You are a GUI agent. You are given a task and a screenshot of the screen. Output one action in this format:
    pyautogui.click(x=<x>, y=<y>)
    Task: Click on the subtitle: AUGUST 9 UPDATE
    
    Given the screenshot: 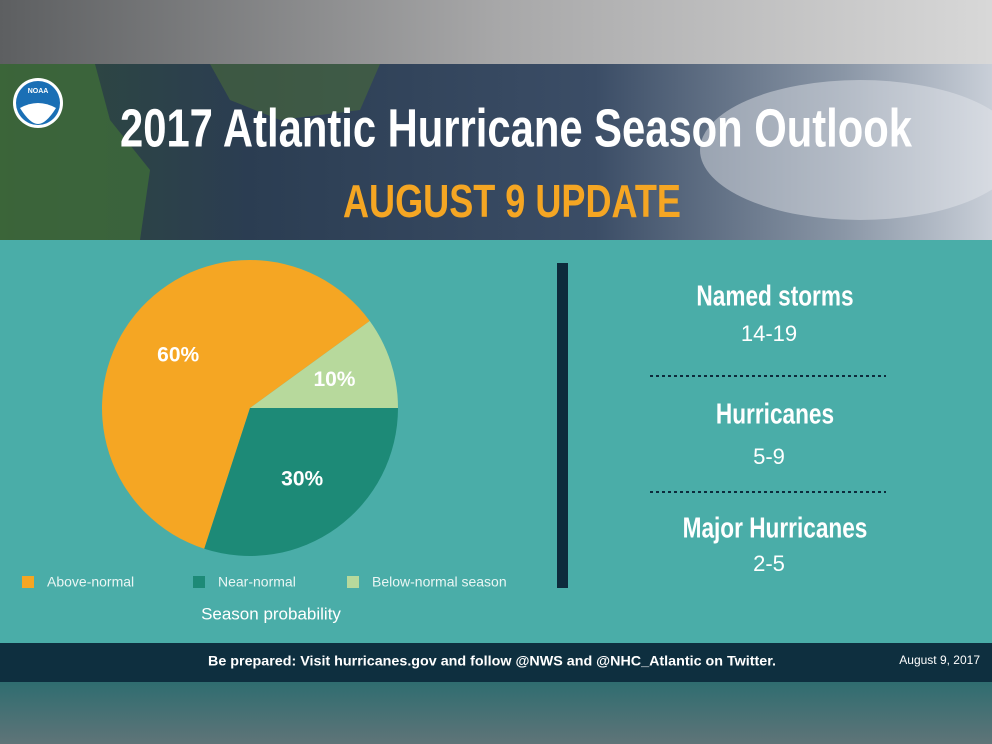 What is the action you would take?
    pyautogui.click(x=512, y=201)
    